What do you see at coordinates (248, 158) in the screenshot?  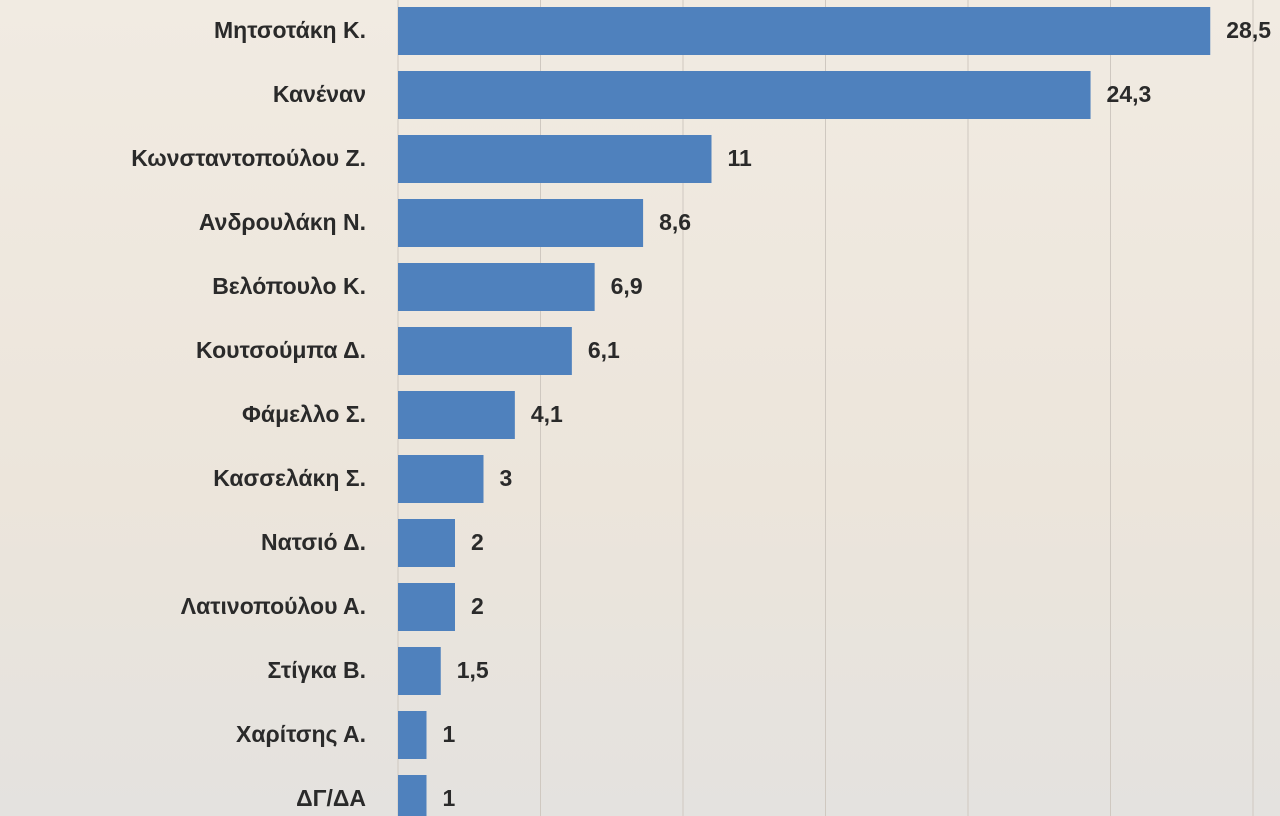 I see `category-label: Κωνσταντοπούλου Ζ.` at bounding box center [248, 158].